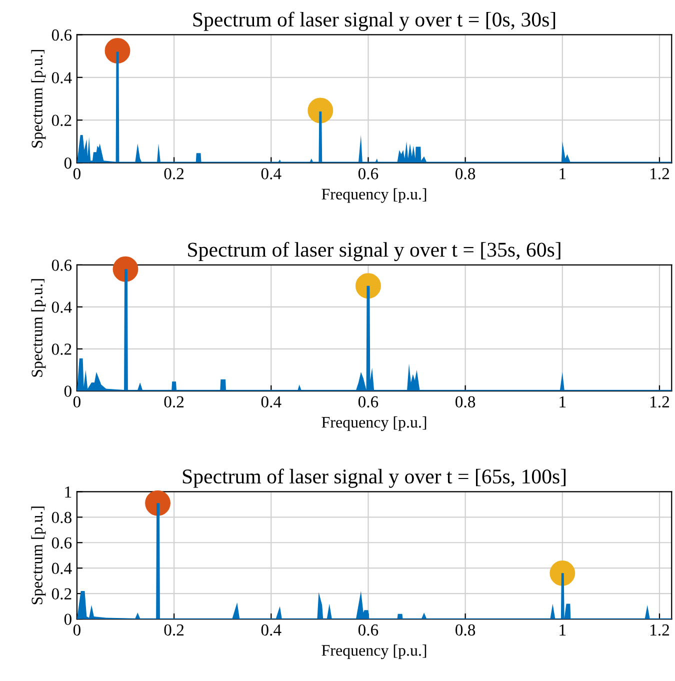  I want to click on chart-title: Spectrum of laser signal y over t = [65s, 100s], so click(374, 478).